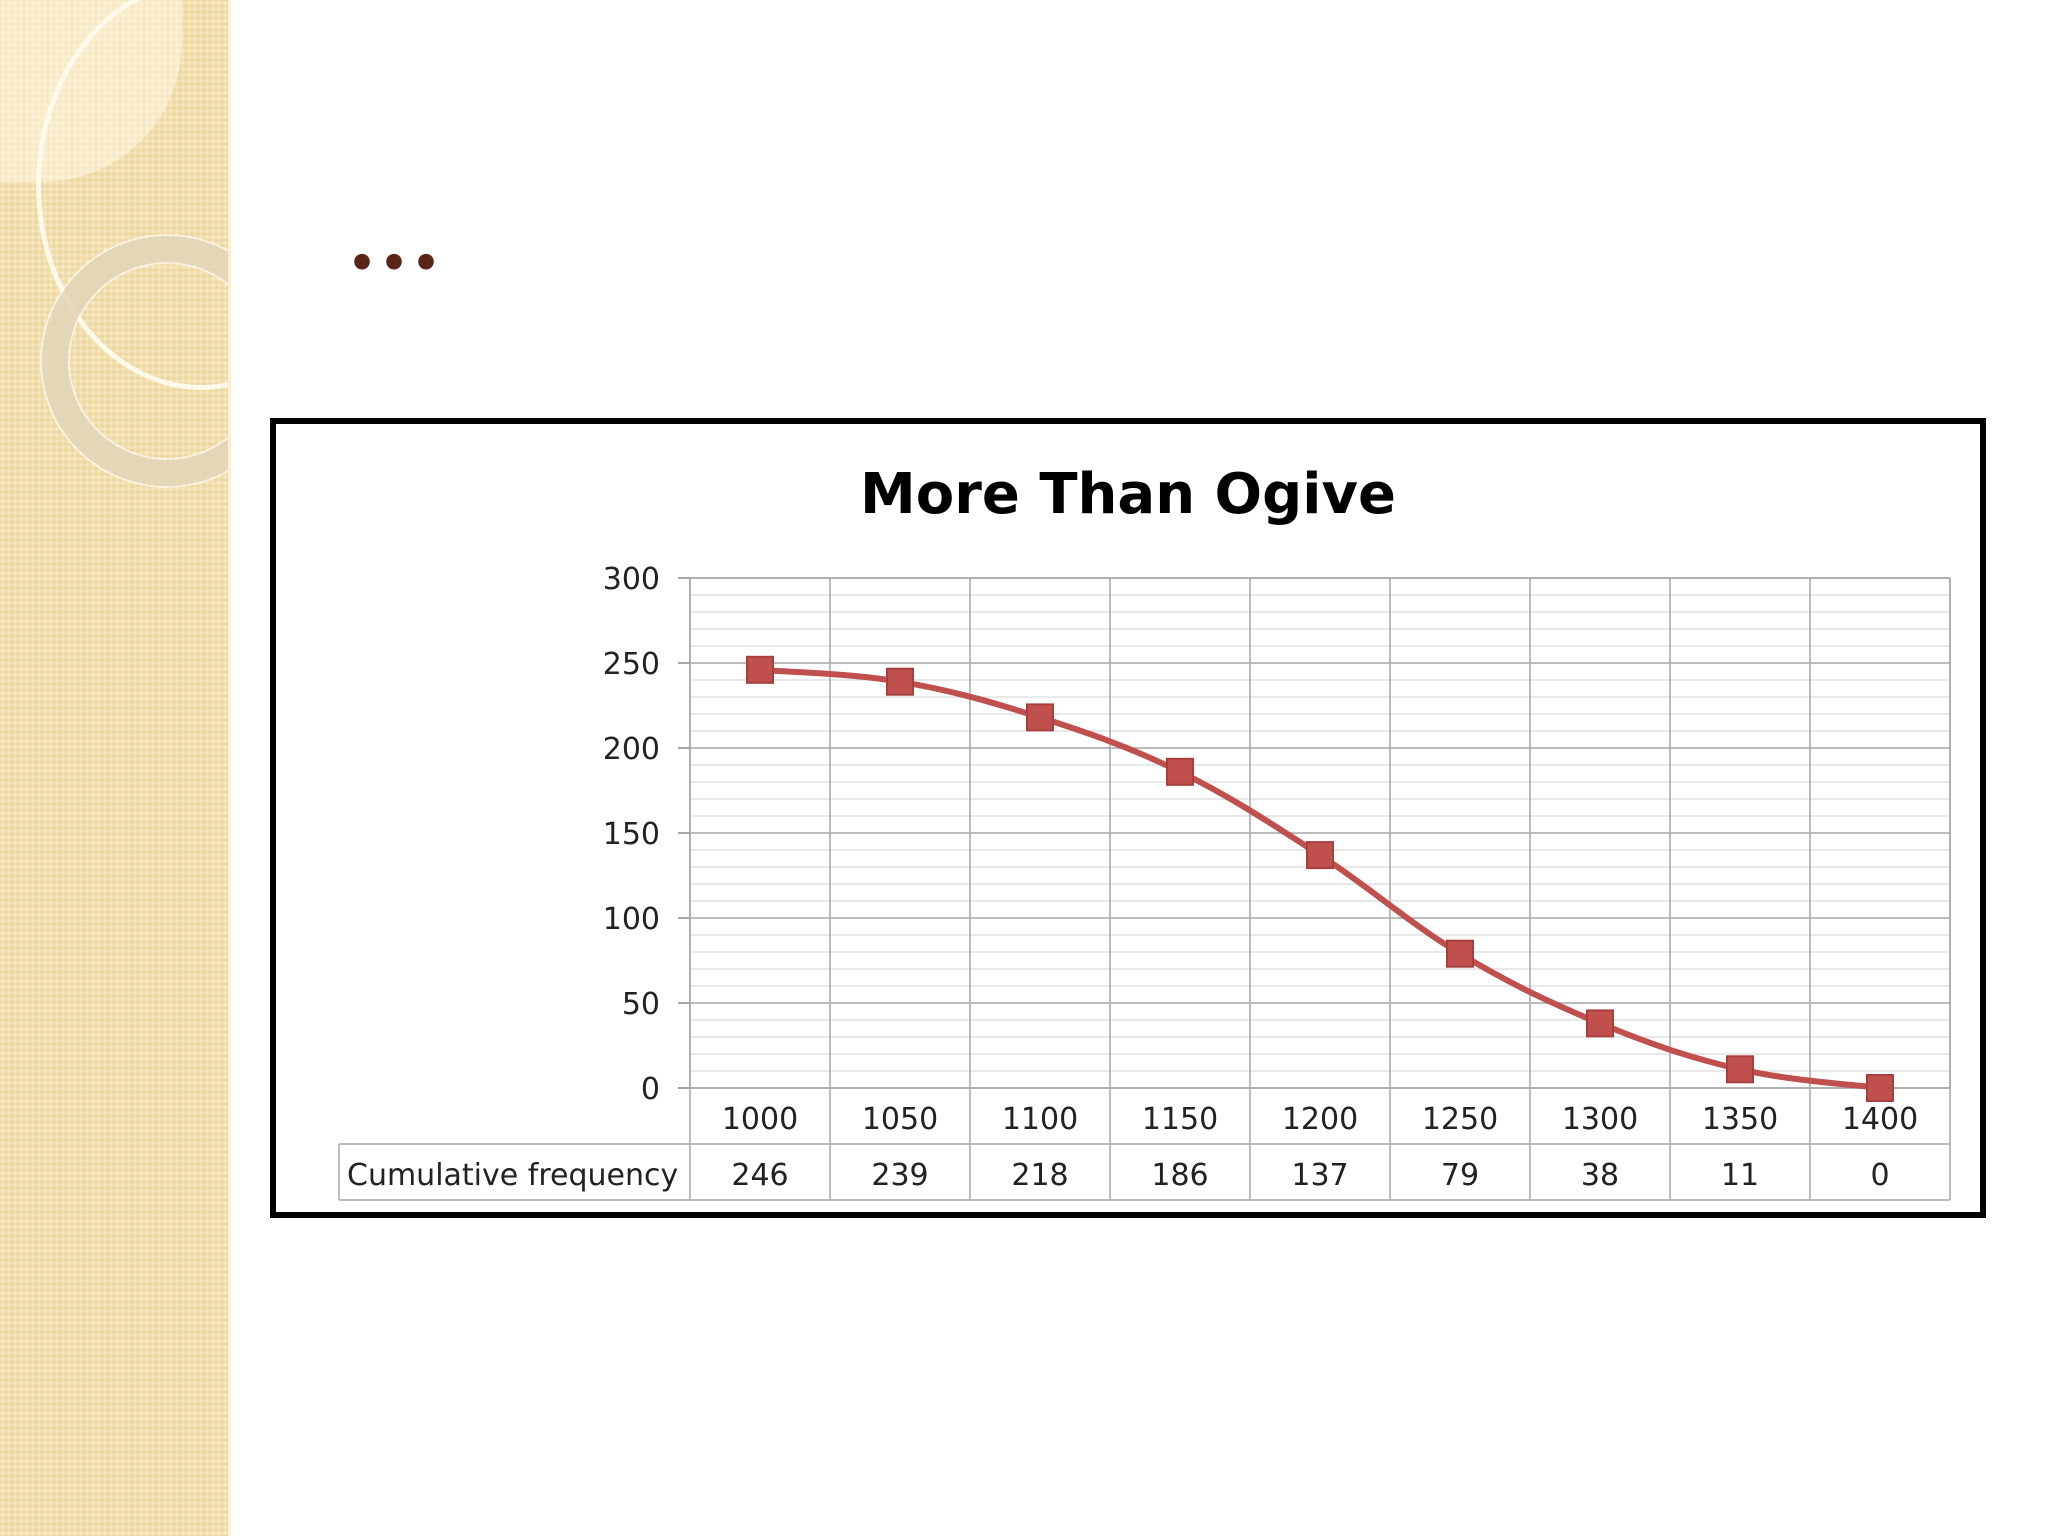  Describe the element at coordinates (899, 1175) in the screenshot. I see `data-table-value: 239` at that location.